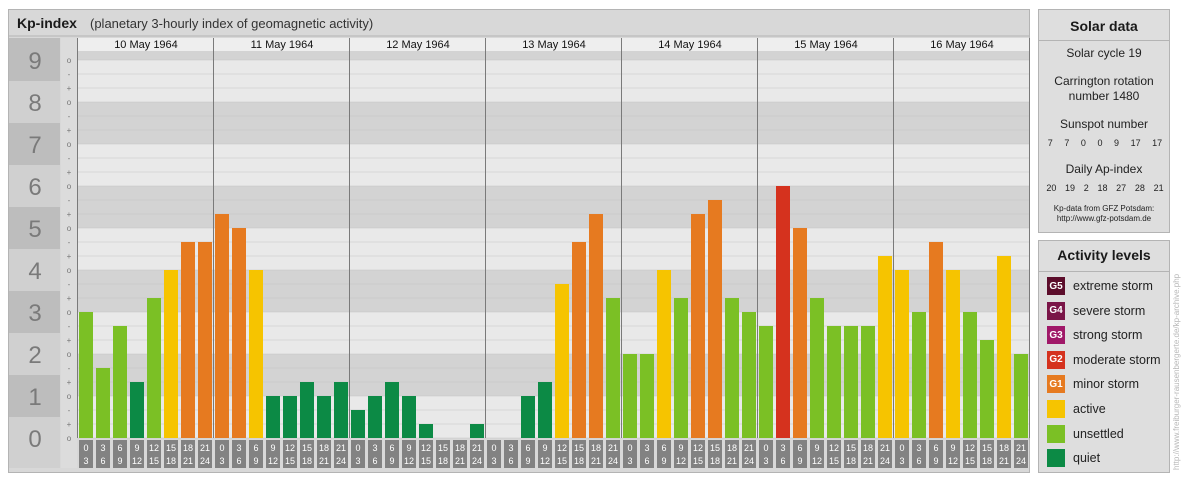  What do you see at coordinates (255, 448) in the screenshot?
I see `interval-start-label: 6` at bounding box center [255, 448].